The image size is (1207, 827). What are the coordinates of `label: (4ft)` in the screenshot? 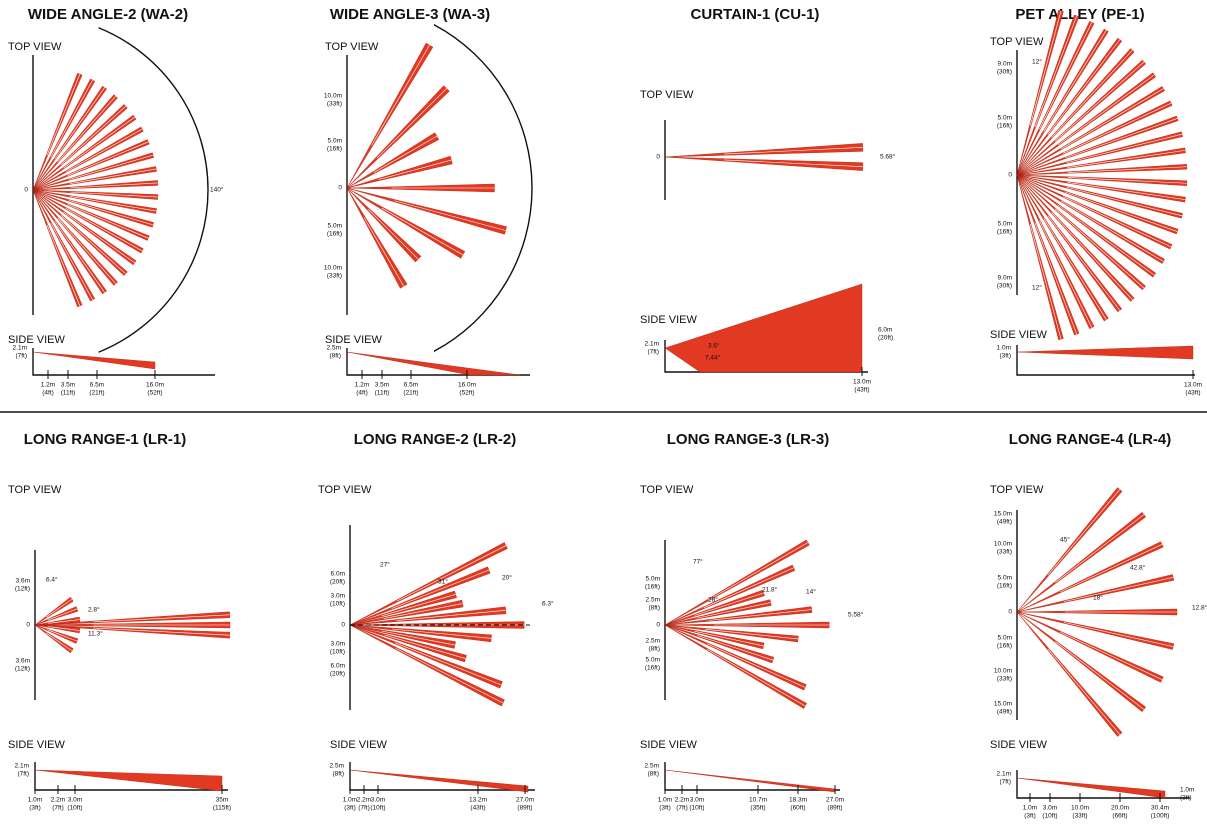 It's located at (48, 393).